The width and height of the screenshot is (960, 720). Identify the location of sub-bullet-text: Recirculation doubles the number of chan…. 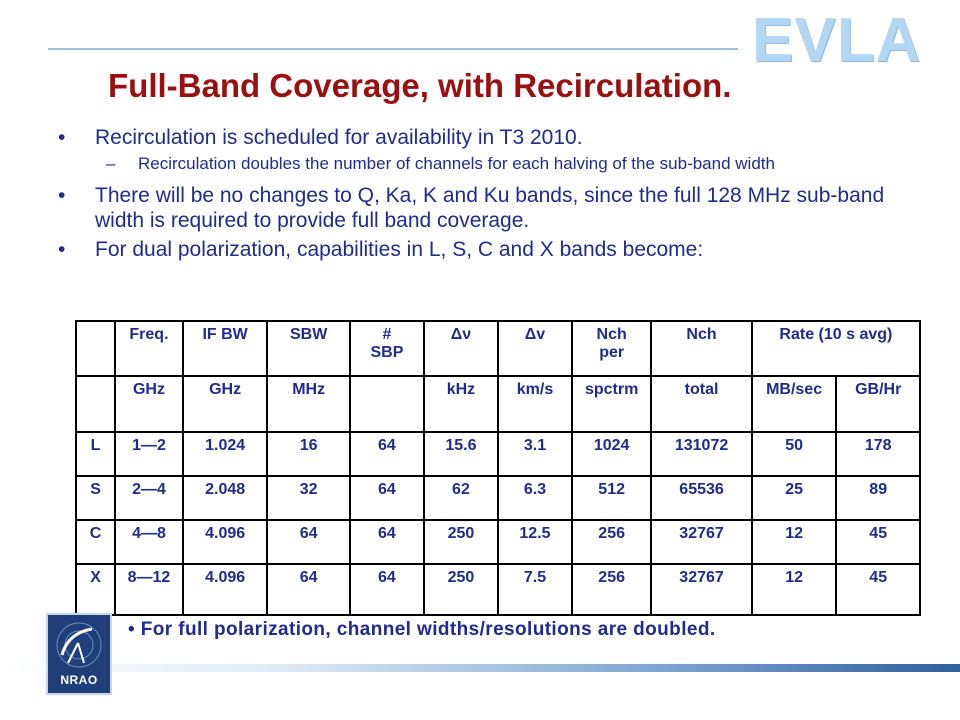
(456, 163).